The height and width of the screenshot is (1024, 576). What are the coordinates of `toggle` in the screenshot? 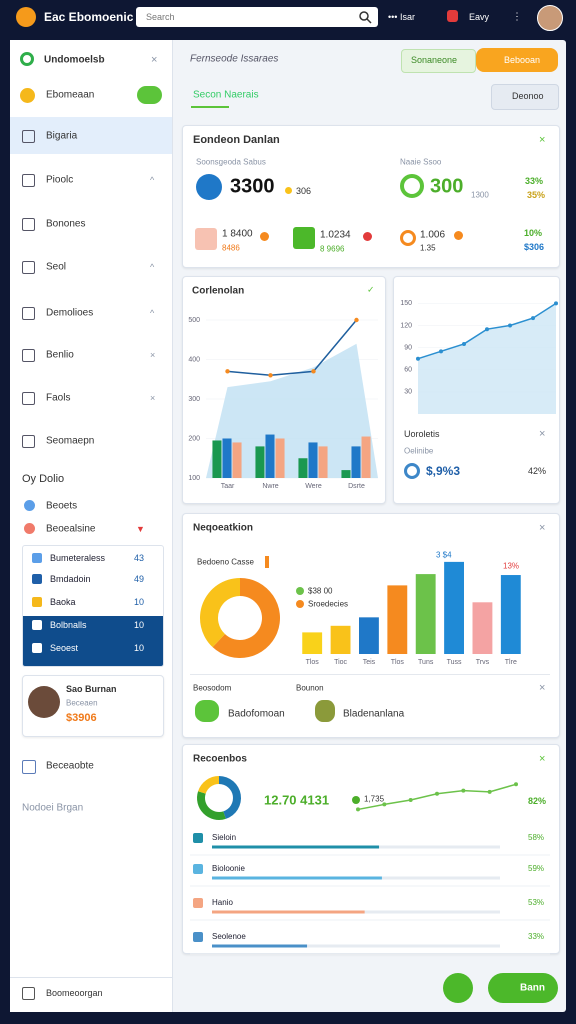 It's located at (149, 95).